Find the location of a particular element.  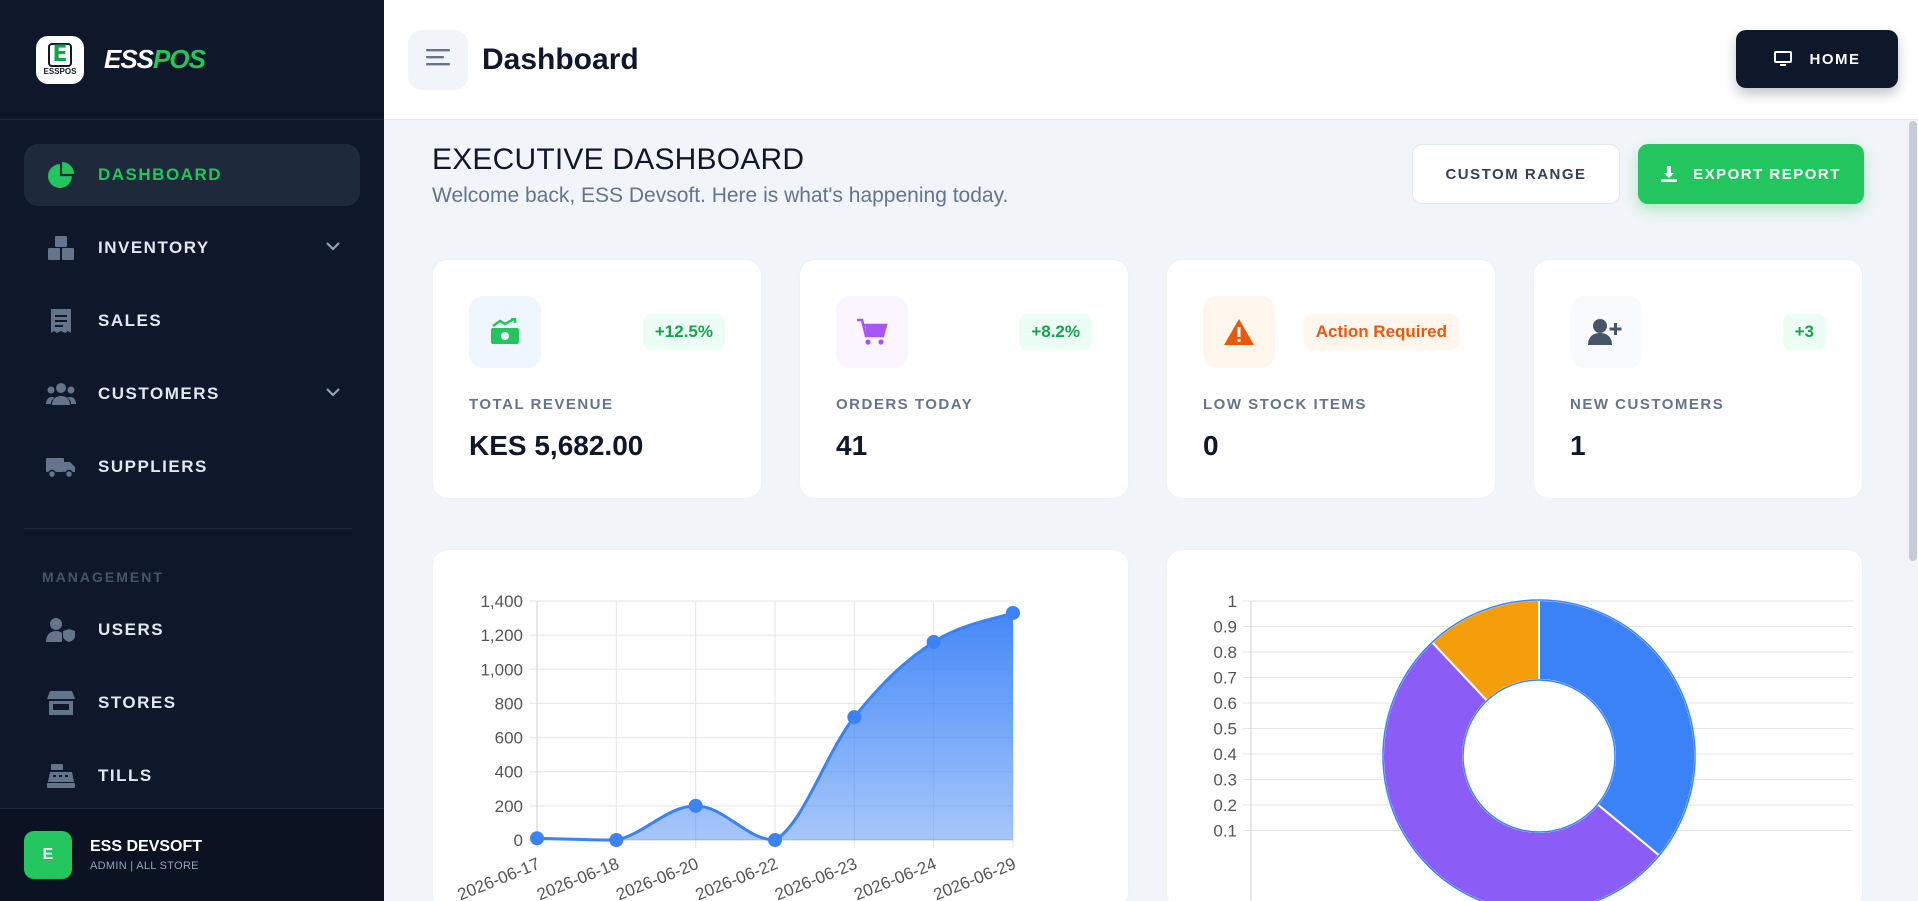

sidebar-item-label: CUSTOMERS is located at coordinates (159, 393).